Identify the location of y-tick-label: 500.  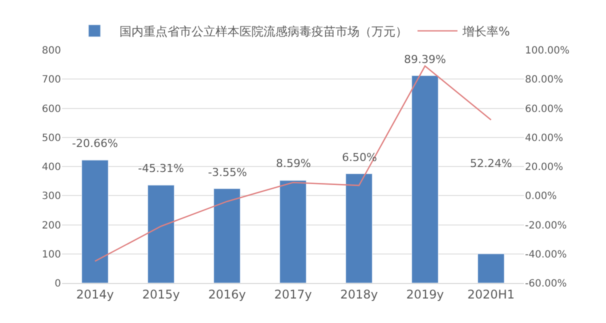
(51, 138).